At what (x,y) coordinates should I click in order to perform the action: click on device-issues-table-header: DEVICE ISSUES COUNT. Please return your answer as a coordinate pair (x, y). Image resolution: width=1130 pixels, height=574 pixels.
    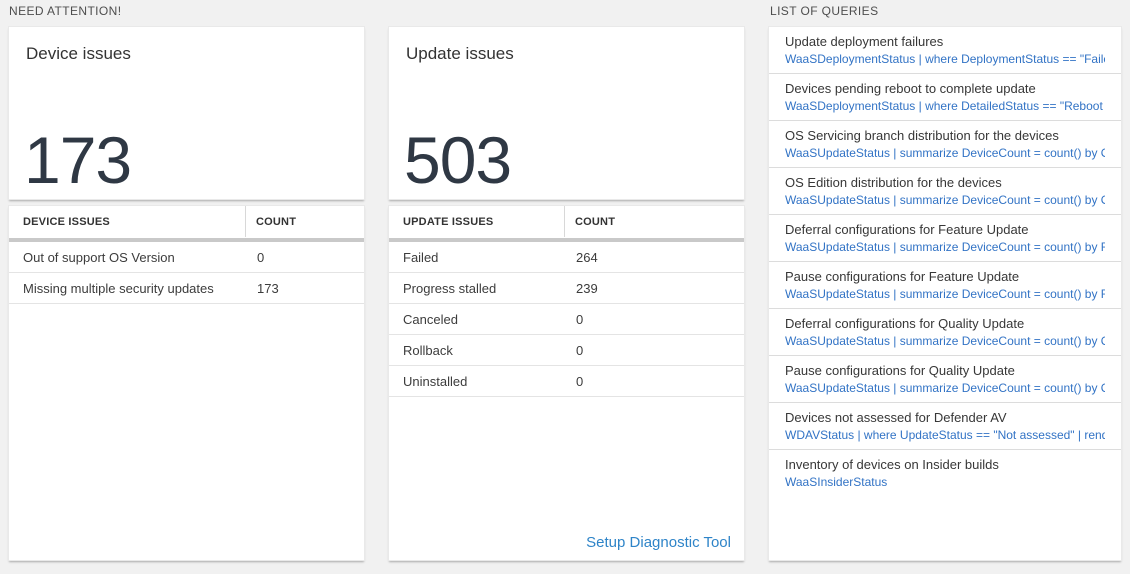
    Looking at the image, I should click on (186, 221).